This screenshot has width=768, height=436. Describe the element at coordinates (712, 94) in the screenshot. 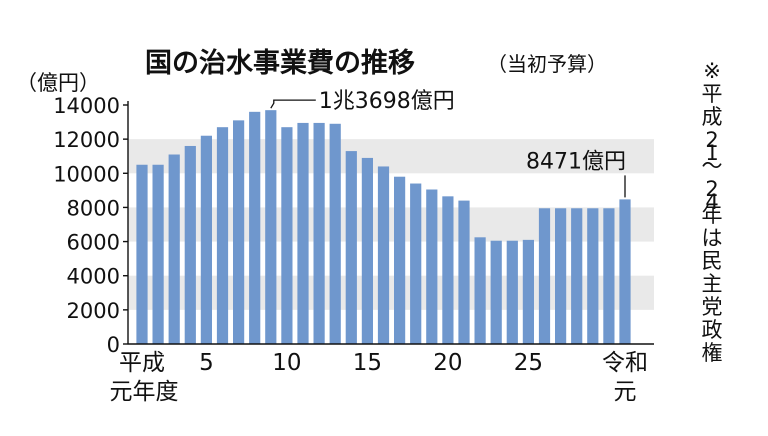

I see `side-note-char: 平` at that location.